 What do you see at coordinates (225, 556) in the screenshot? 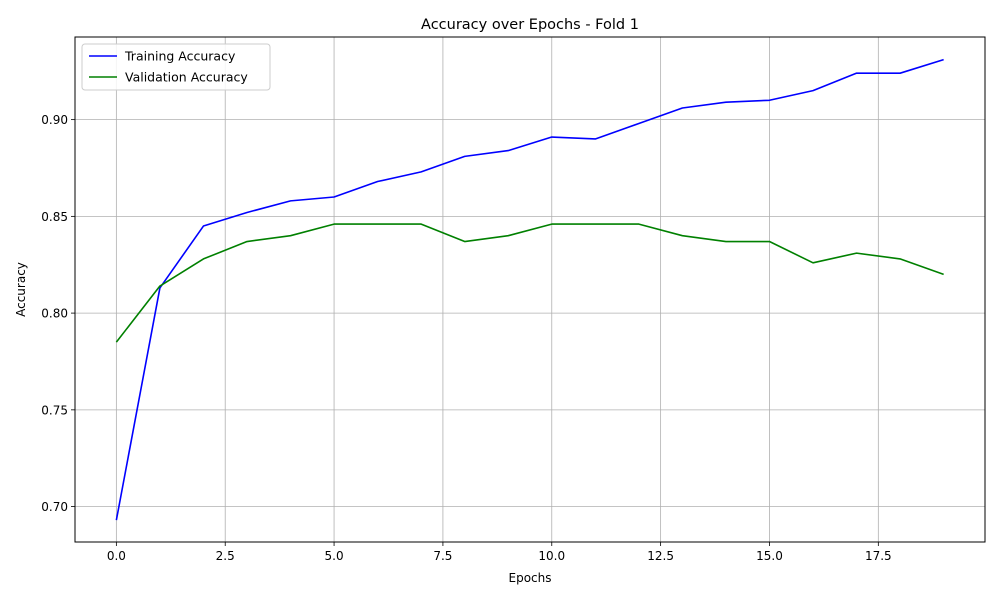
I see `x-tick-label: 2.5` at bounding box center [225, 556].